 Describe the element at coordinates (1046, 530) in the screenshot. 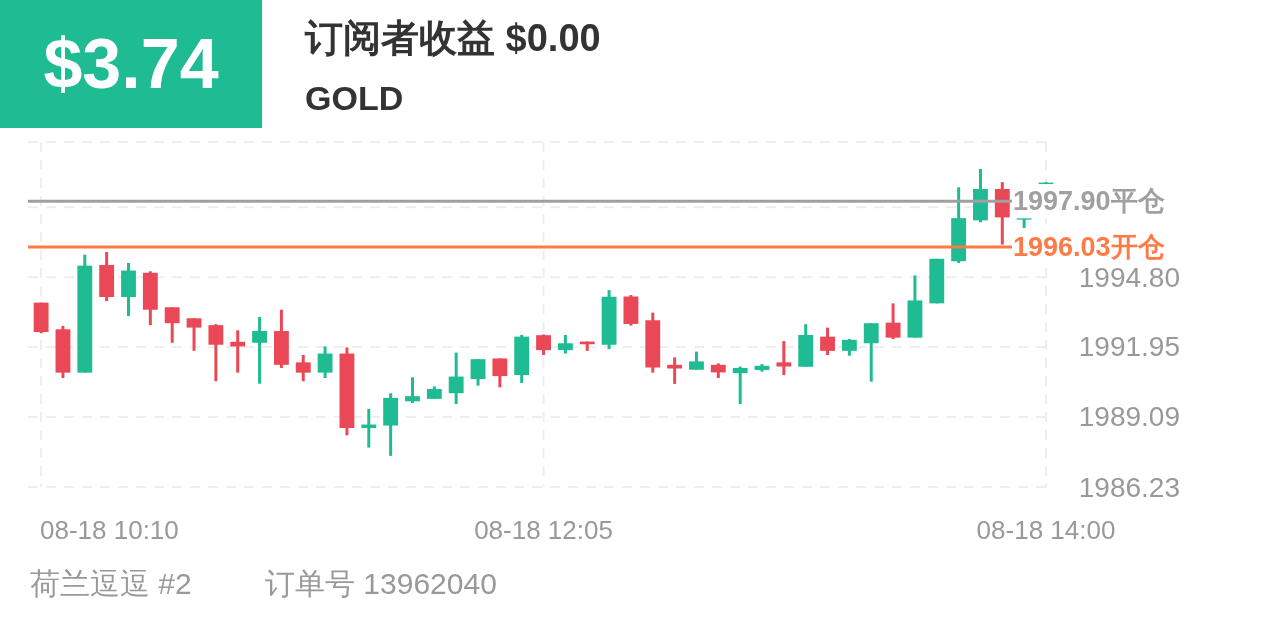

I see `x-tick-label: 08-18 14:00` at that location.